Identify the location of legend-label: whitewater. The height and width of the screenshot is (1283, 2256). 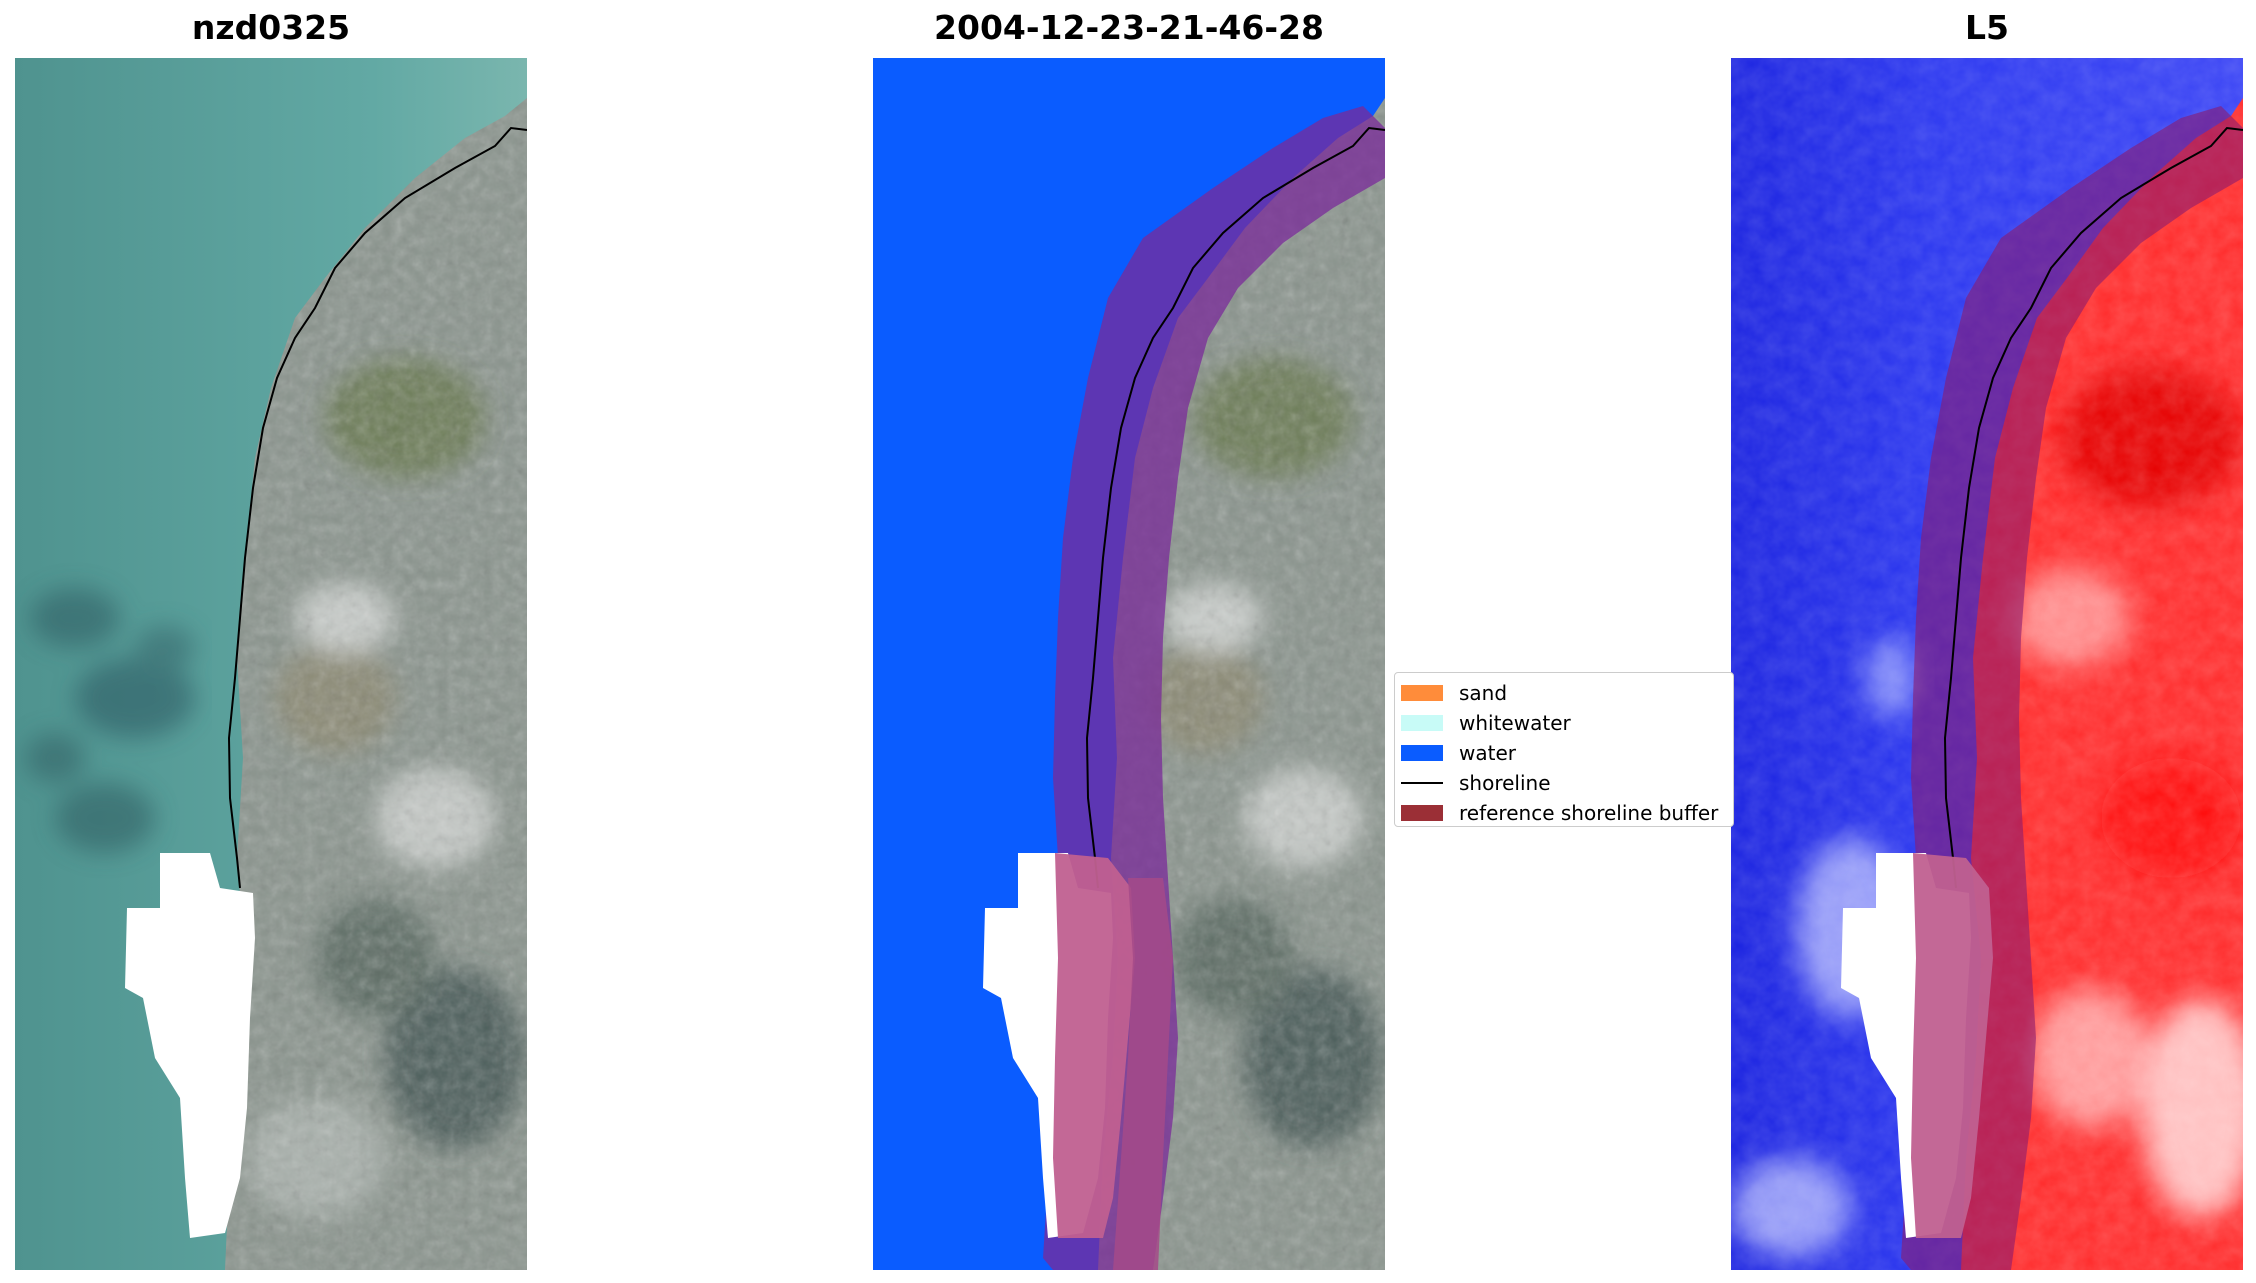
(1515, 723).